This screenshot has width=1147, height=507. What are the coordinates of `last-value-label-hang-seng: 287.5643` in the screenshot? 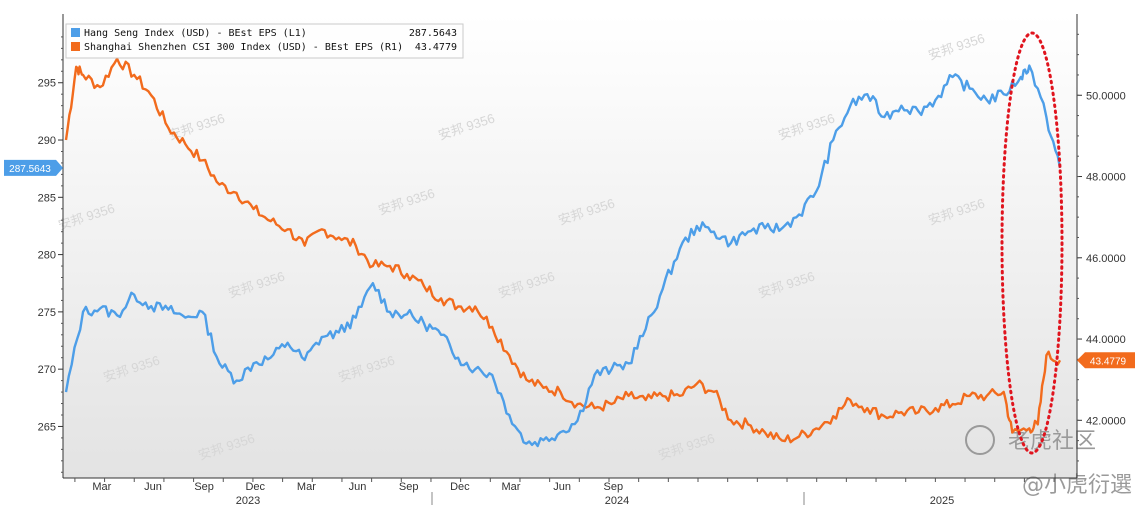 It's located at (30, 169).